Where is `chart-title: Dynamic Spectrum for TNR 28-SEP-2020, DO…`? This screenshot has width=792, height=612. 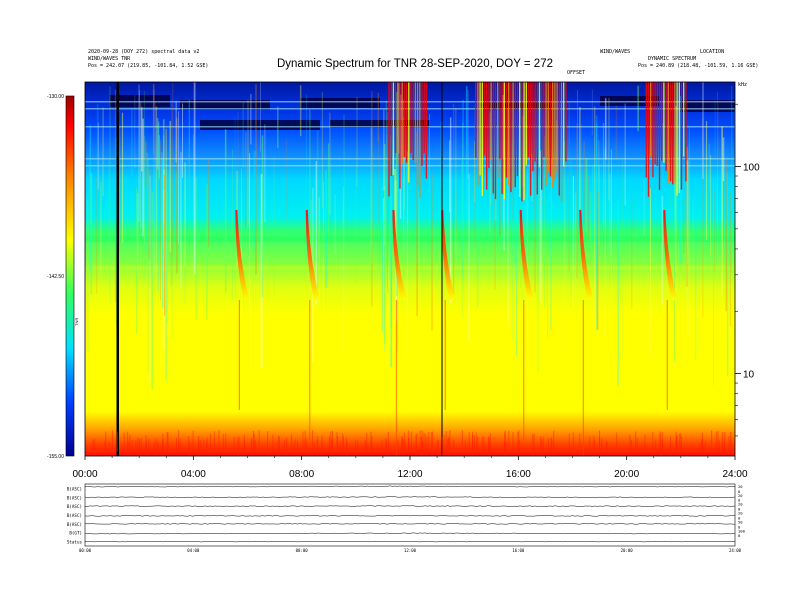
chart-title: Dynamic Spectrum for TNR 28-SEP-2020, DO… is located at coordinates (414, 64).